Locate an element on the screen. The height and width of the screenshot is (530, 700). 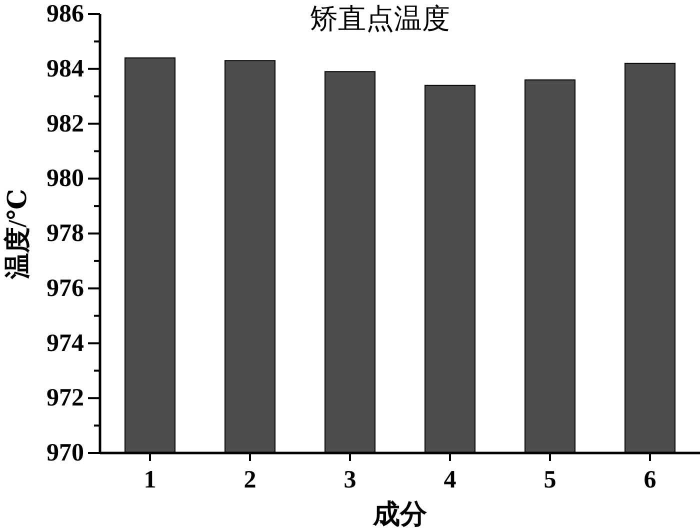
y-tick-label: 982 is located at coordinates (65, 124).